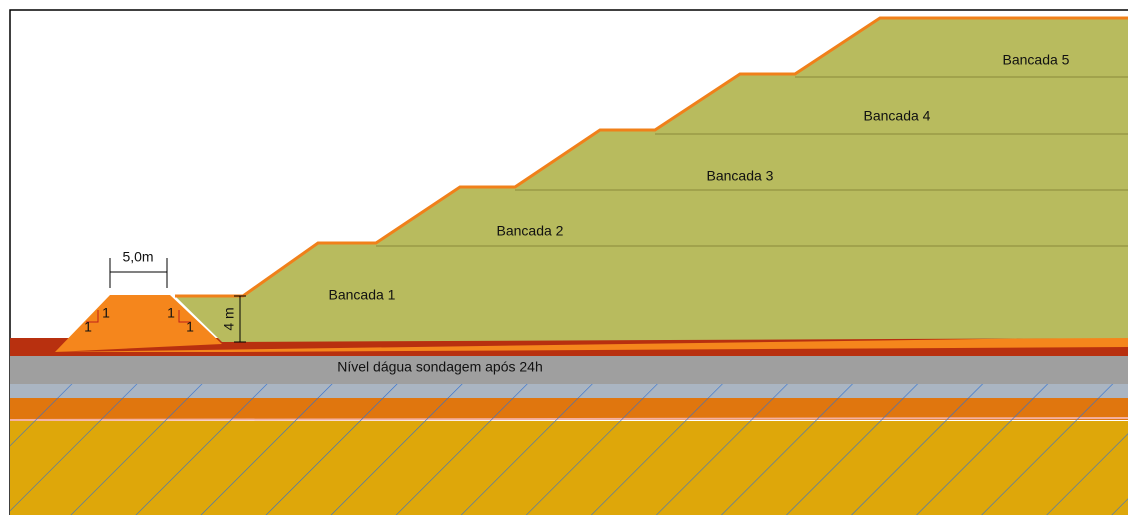 This screenshot has height=515, width=1128. Describe the element at coordinates (740, 176) in the screenshot. I see `bench-label: Bancada 3` at that location.